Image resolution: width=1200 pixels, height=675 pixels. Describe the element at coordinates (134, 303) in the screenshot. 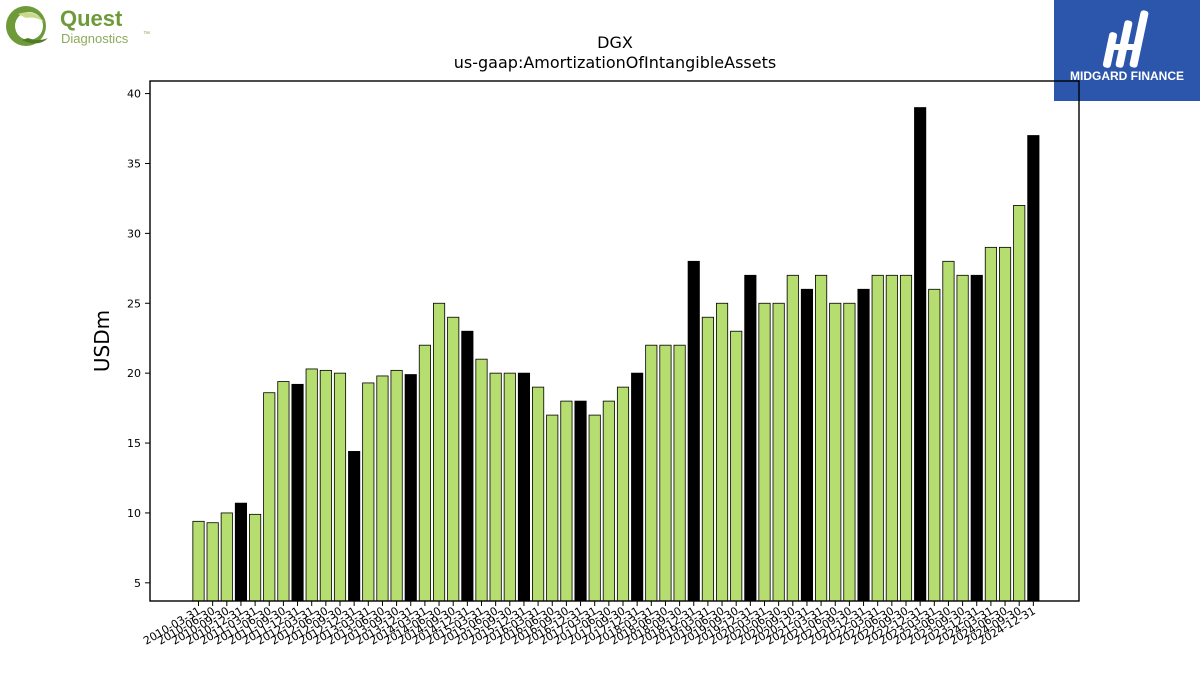

I see `y-tick-label: 25` at that location.